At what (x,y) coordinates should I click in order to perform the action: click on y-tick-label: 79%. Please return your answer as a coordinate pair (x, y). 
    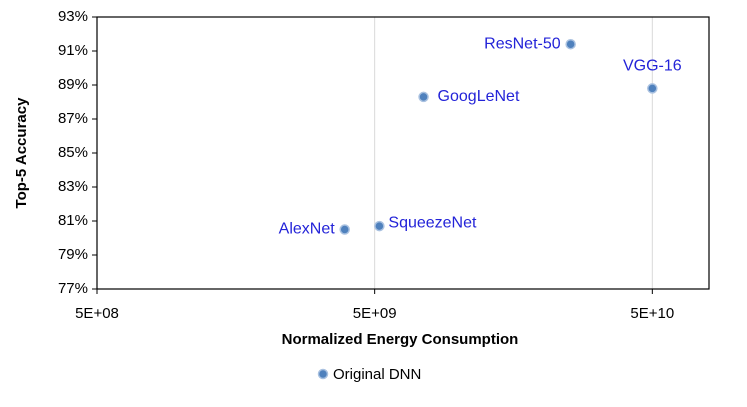
    Looking at the image, I should click on (73, 254).